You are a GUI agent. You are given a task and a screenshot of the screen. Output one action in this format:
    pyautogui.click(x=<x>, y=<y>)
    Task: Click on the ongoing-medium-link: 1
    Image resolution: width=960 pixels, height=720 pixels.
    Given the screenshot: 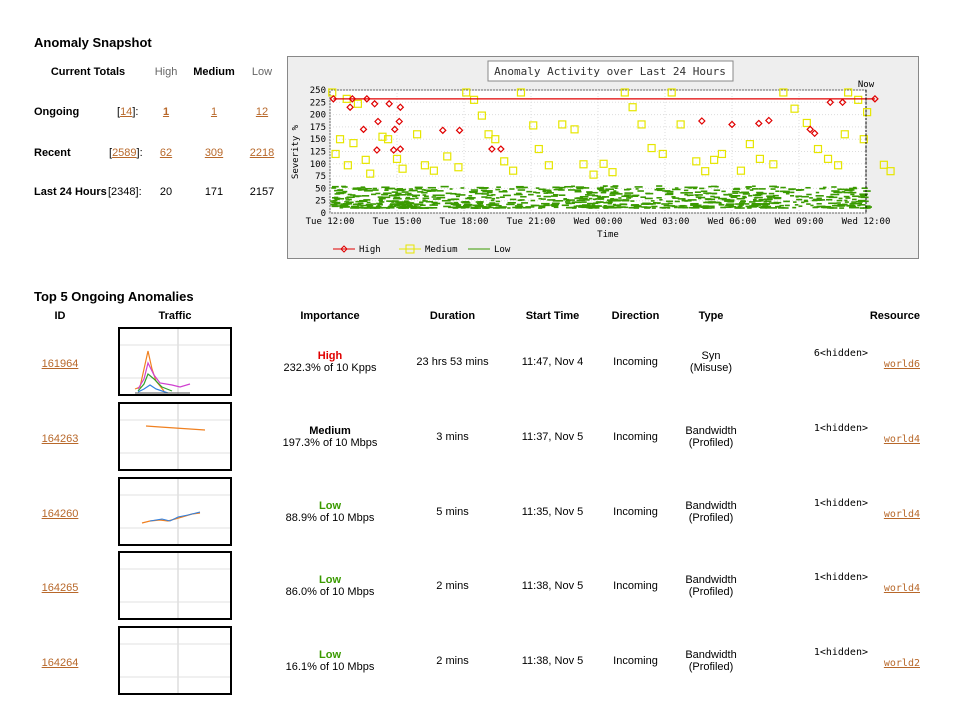 What is the action you would take?
    pyautogui.click(x=214, y=112)
    